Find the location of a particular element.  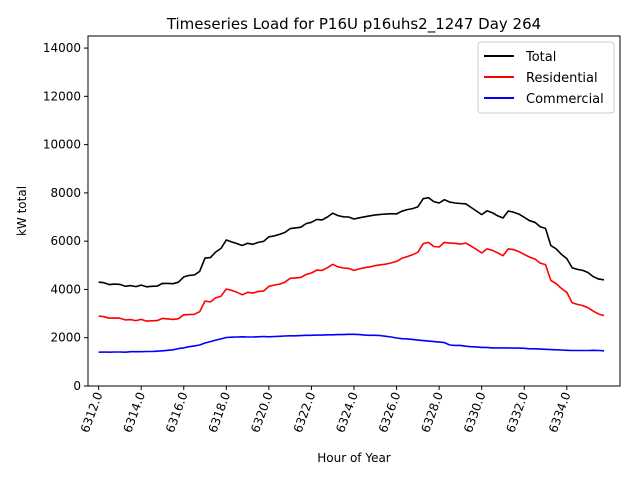

legend-label-commercial: Commercial is located at coordinates (565, 99).